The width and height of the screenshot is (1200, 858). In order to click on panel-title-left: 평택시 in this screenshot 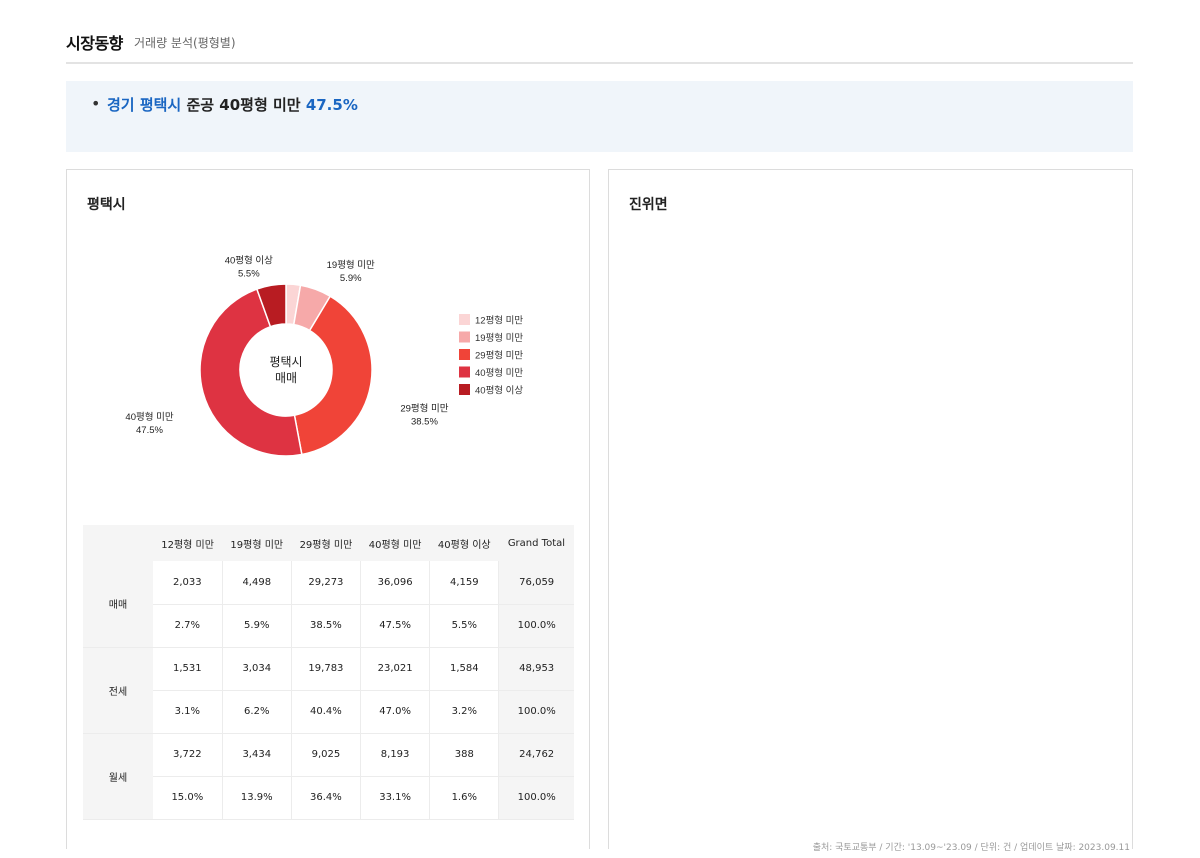, I will do `click(106, 205)`.